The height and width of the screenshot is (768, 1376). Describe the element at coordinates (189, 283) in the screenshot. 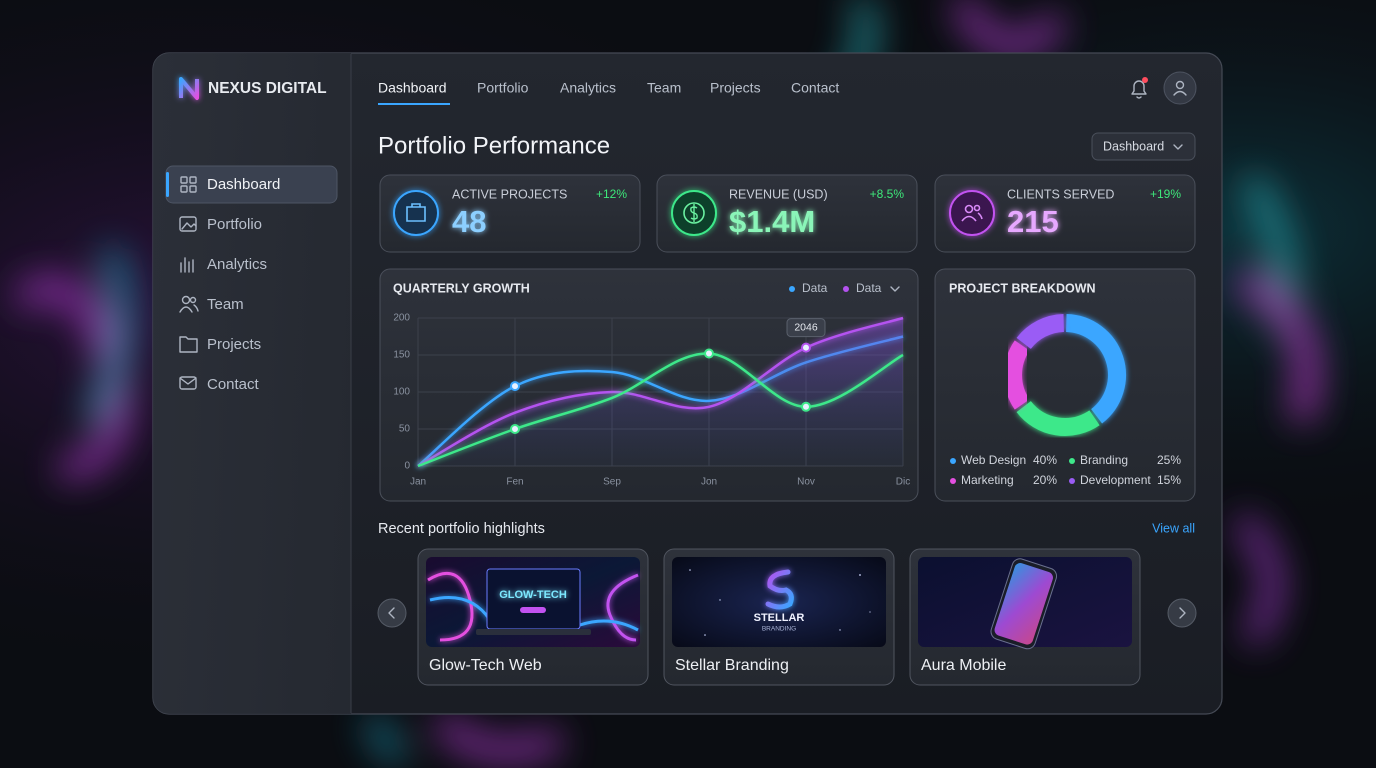

I see `sidebar-icons` at that location.